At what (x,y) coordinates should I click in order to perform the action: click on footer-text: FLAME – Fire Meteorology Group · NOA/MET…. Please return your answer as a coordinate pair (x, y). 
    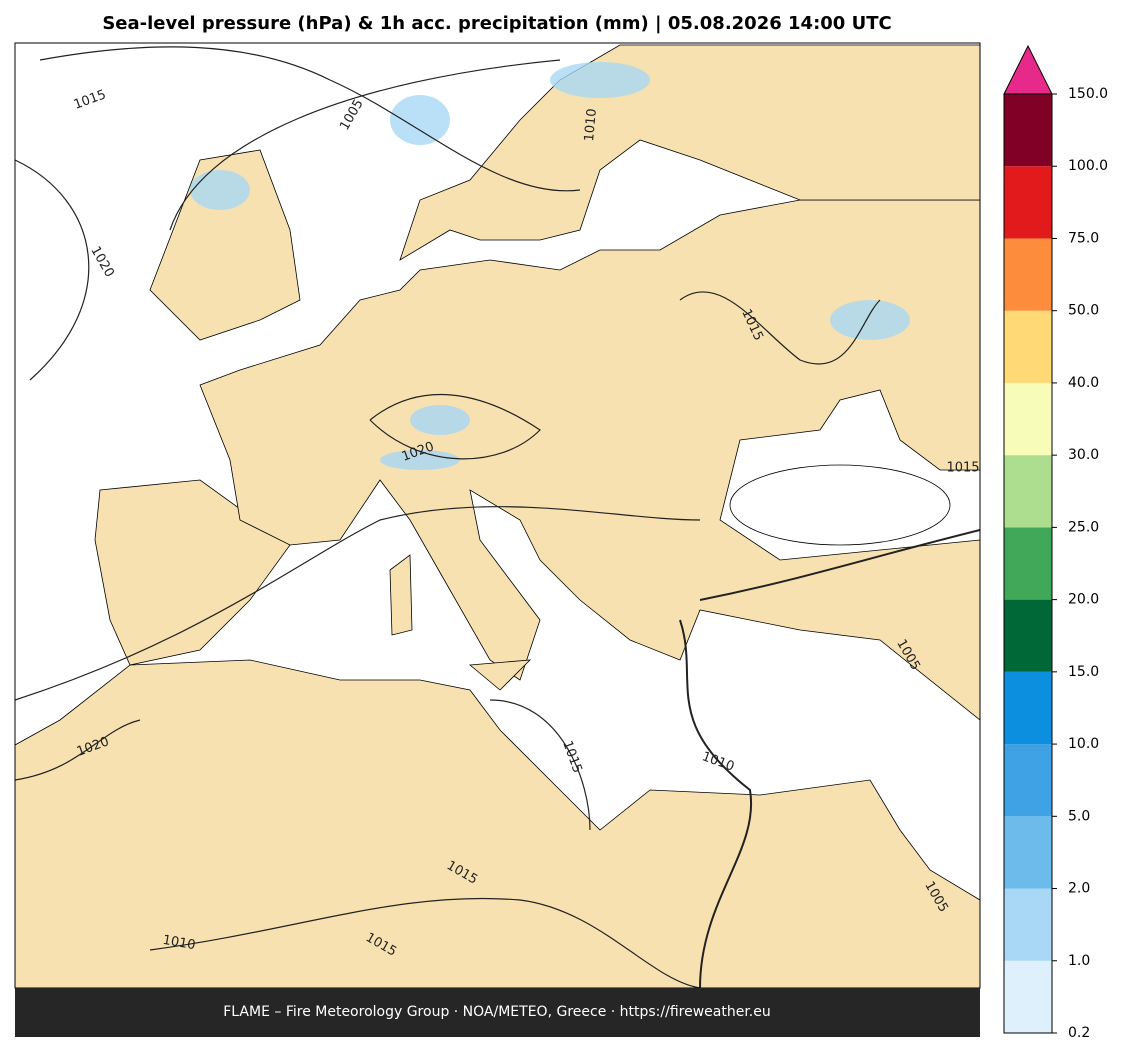
    Looking at the image, I should click on (497, 1012).